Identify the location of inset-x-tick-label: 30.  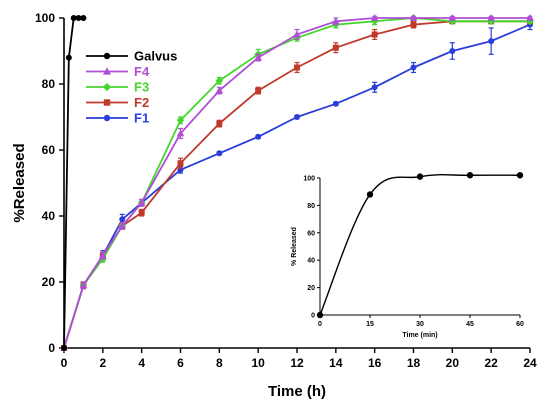
(420, 324).